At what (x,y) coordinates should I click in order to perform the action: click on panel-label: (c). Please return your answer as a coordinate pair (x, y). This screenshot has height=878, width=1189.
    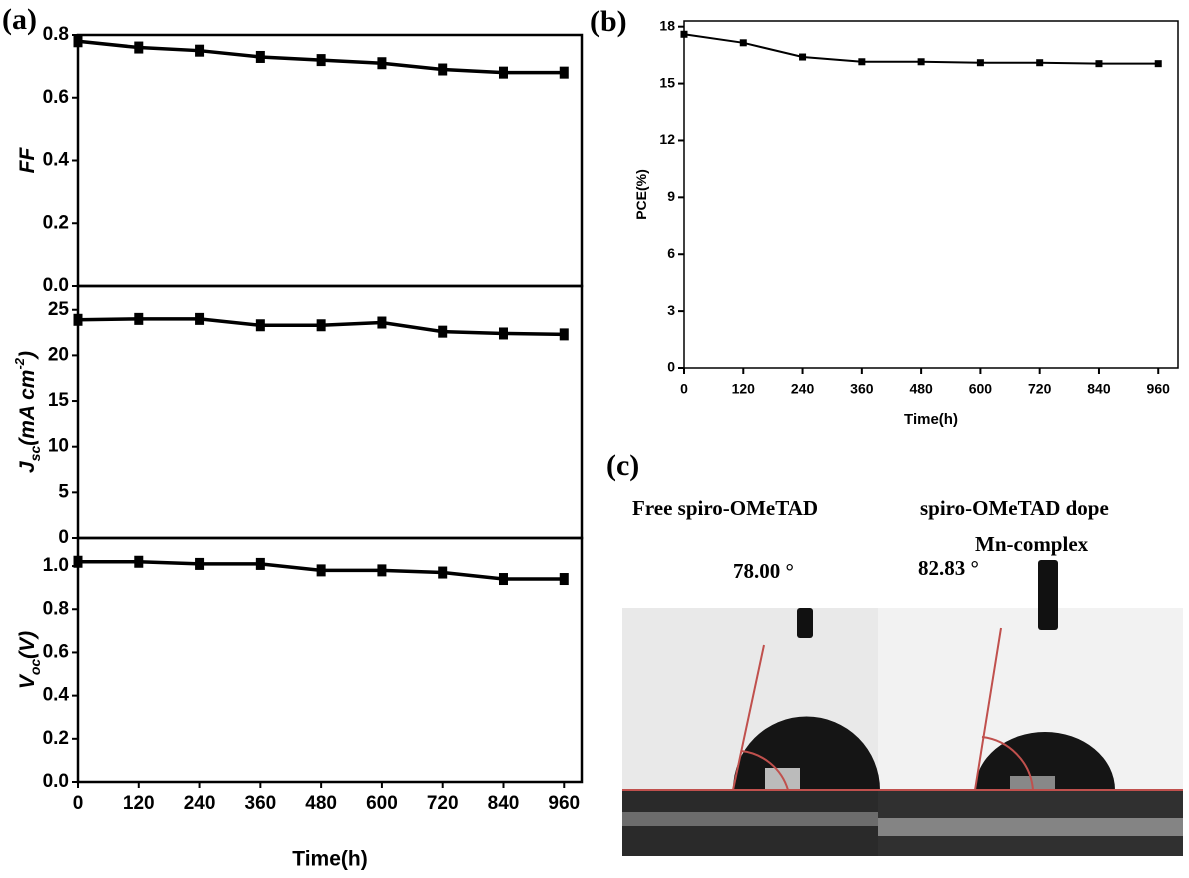
    Looking at the image, I should click on (622, 465).